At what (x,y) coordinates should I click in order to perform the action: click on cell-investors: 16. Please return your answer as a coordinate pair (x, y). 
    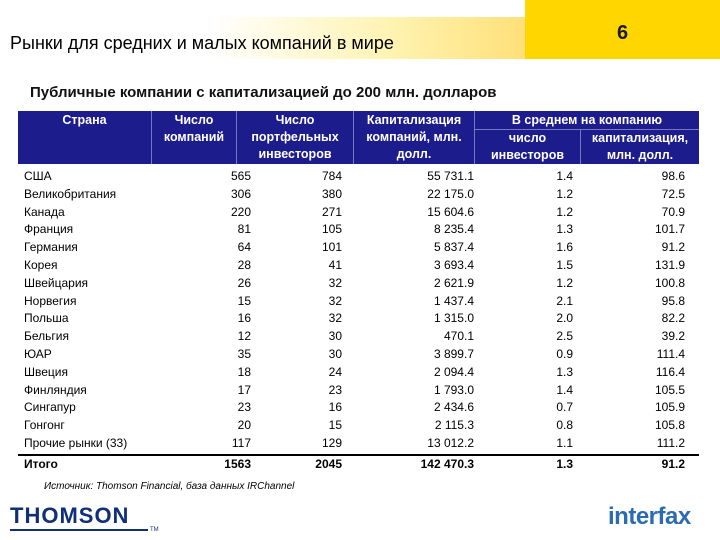
    Looking at the image, I should click on (335, 407).